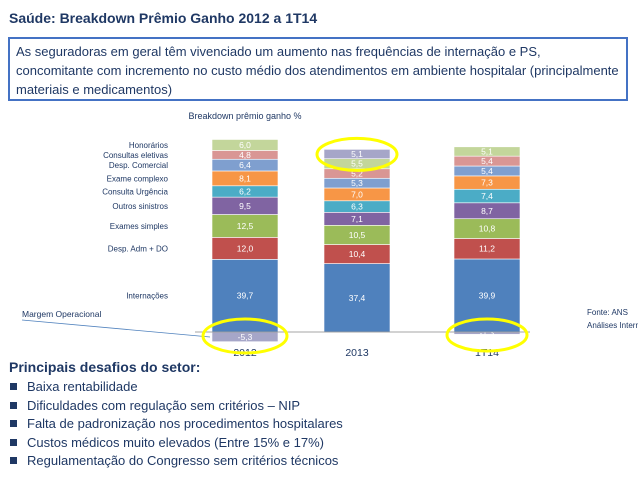 This screenshot has width=638, height=479. Describe the element at coordinates (357, 254) in the screenshot. I see `data-label: 10,4` at that location.